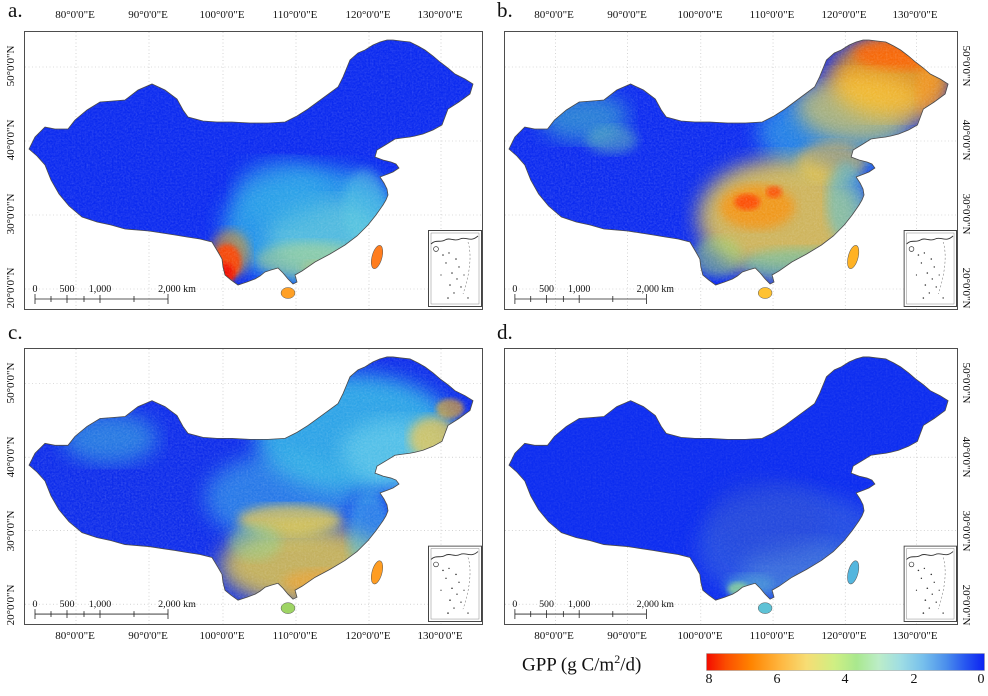 The width and height of the screenshot is (988, 696). Describe the element at coordinates (505, 332) in the screenshot. I see `panel-label-d: d.` at that location.